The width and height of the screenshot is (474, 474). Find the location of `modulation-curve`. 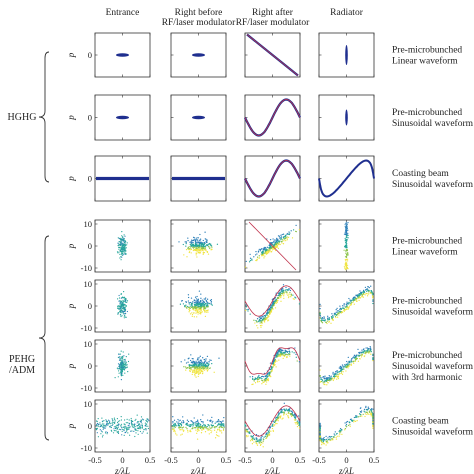

modulation-curve is located at coordinates (272, 246).